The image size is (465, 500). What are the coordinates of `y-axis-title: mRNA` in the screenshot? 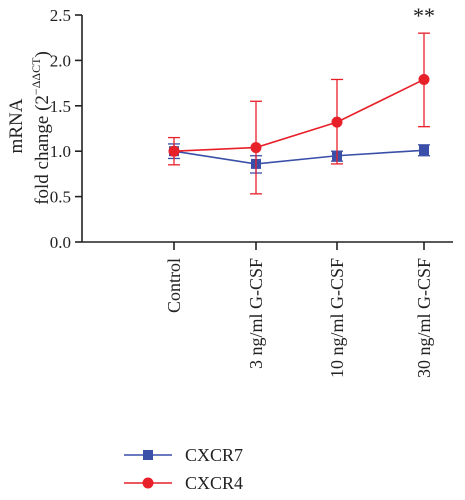 It's located at (16, 125).